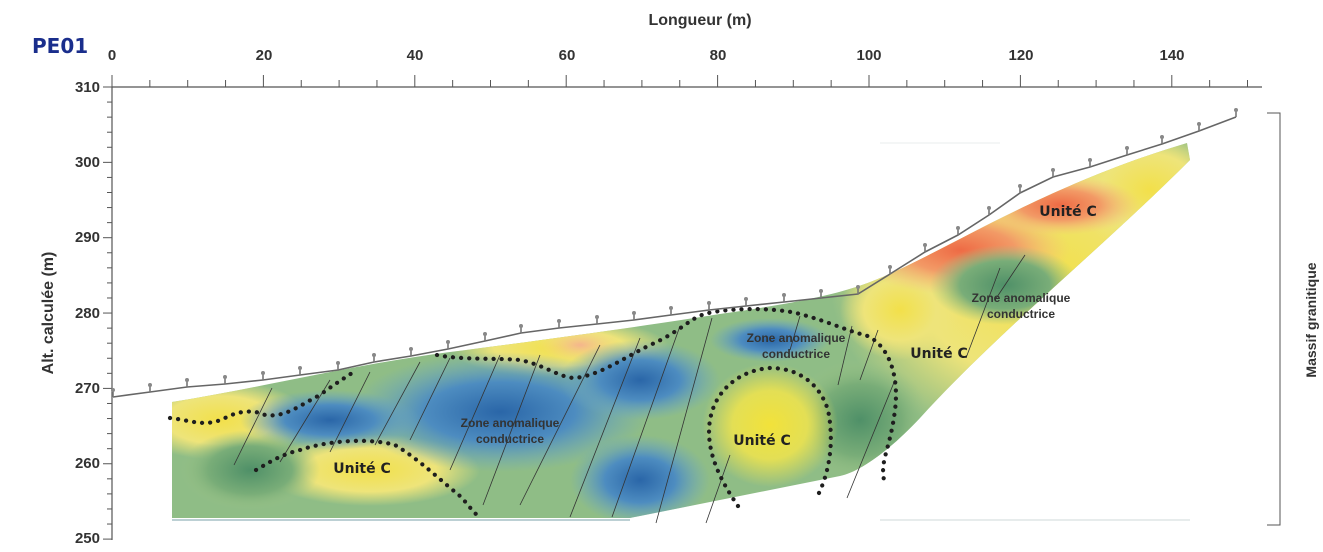  I want to click on x-tick-label: 60, so click(567, 55).